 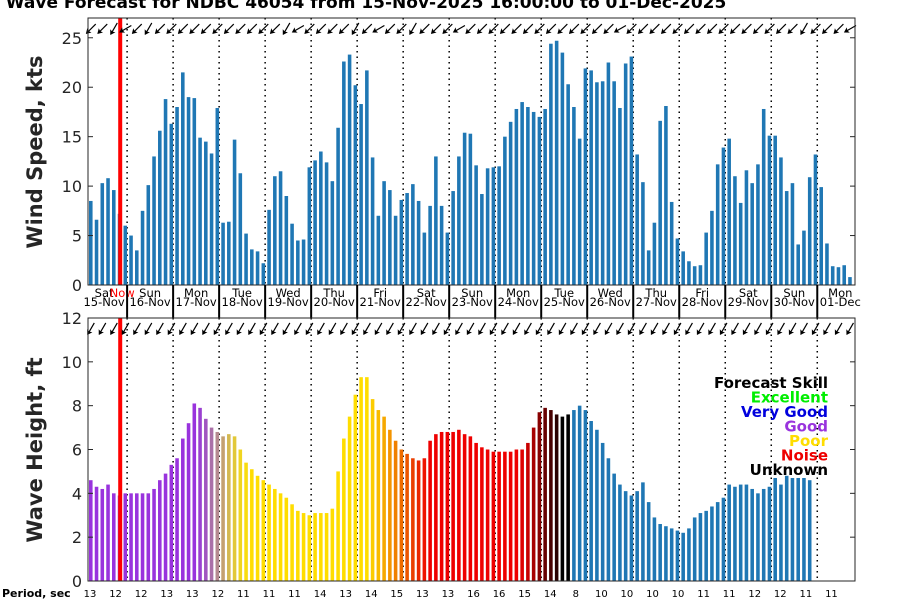 I want to click on period-label: 11, so click(x=805, y=594).